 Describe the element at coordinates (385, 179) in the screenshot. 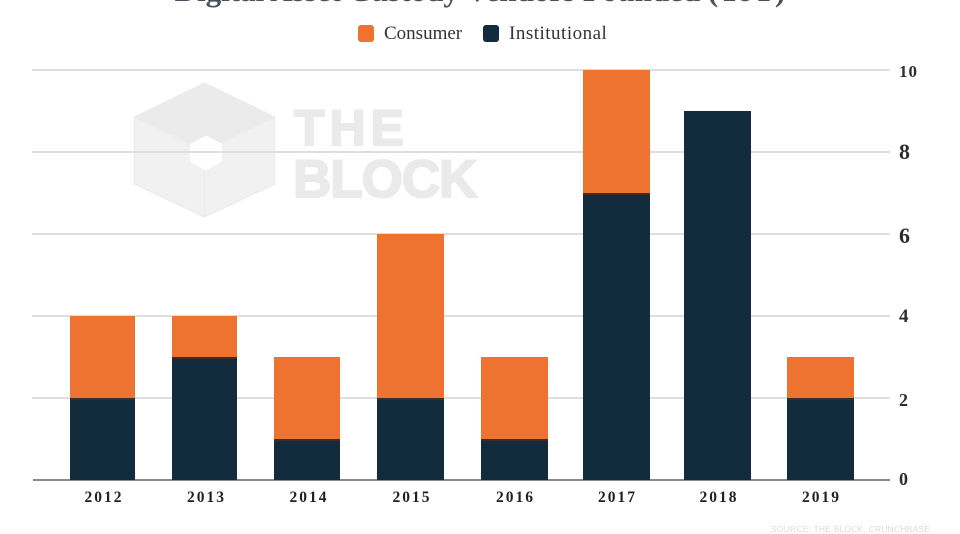

I see `svg-text: BLOCK` at that location.